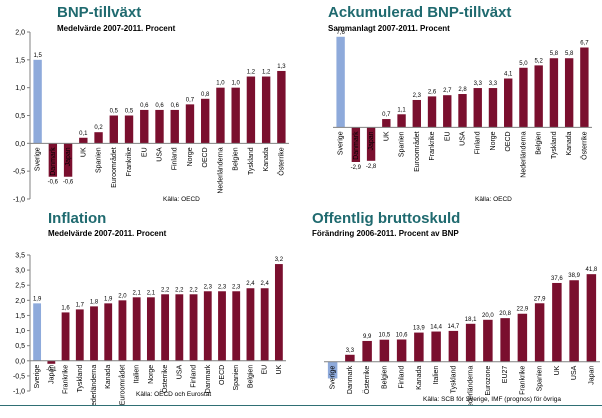 The width and height of the screenshot is (602, 418). I want to click on value-label: -2,8, so click(371, 167).